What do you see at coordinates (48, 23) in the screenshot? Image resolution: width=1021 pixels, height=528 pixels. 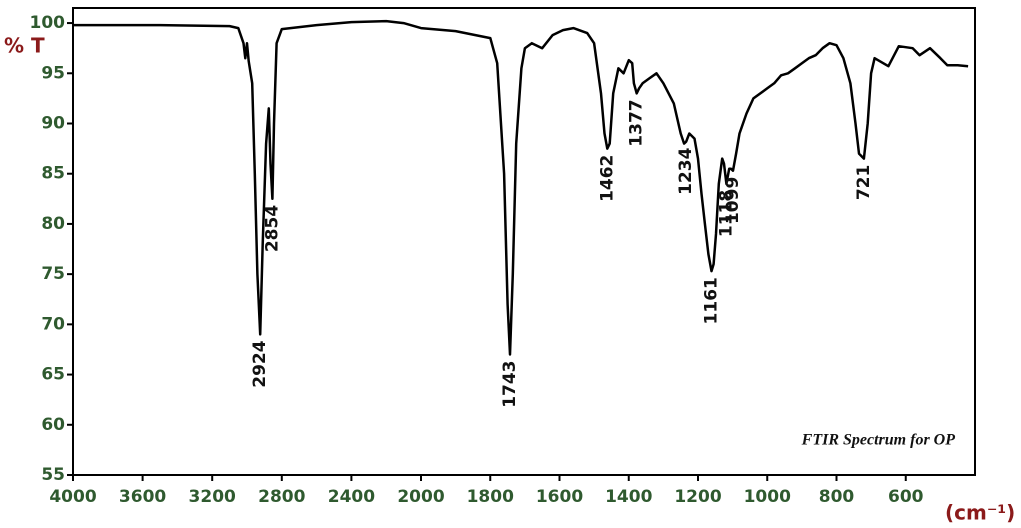 I see `y-tick-label: 100` at bounding box center [48, 23].